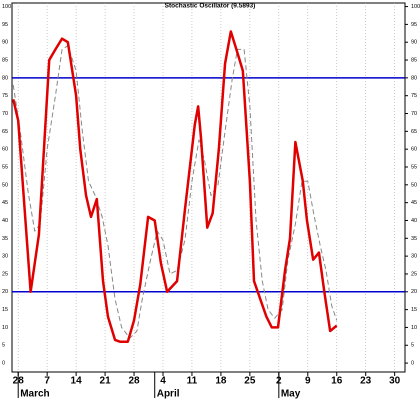 Image resolution: width=420 pixels, height=400 pixels. What do you see at coordinates (5, 167) in the screenshot?
I see `y-tick-label: 55` at bounding box center [5, 167].